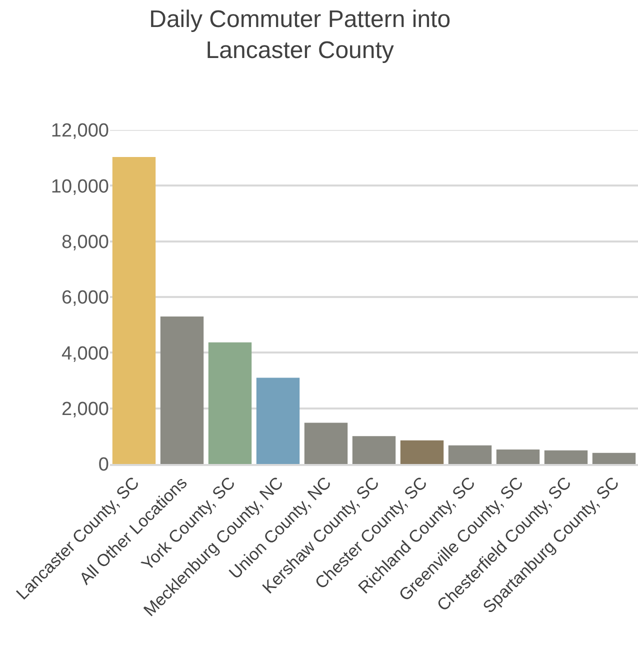 The height and width of the screenshot is (669, 638). What do you see at coordinates (103, 465) in the screenshot?
I see `y-tick-label: 0` at bounding box center [103, 465].